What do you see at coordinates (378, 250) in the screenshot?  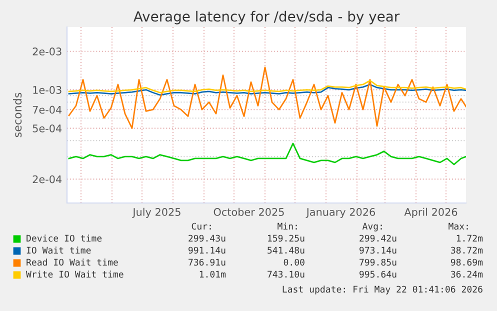 I see `text: 973.14u` at bounding box center [378, 250].